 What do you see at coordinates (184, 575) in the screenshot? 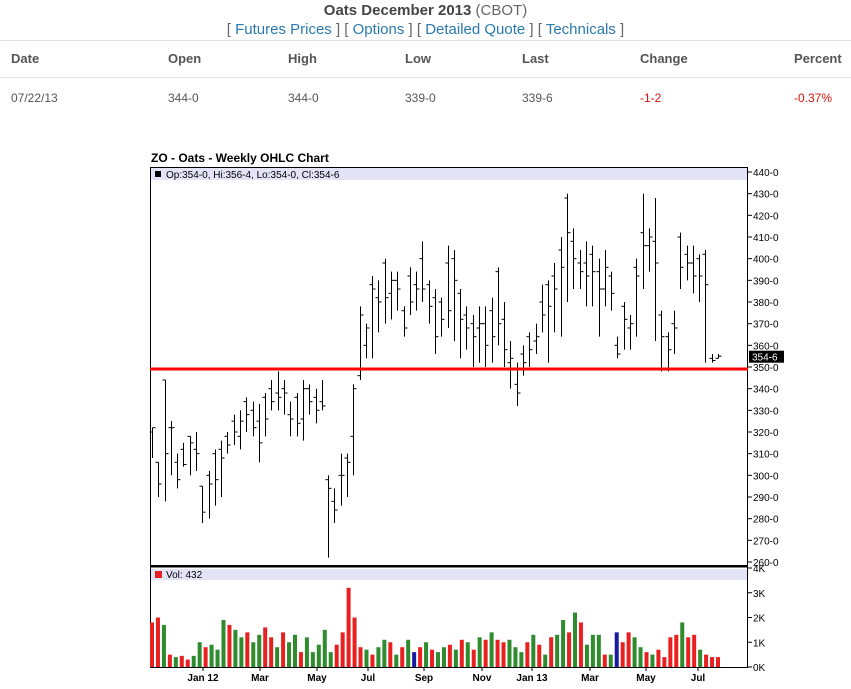
I see `volume-legend: Vol: 432` at bounding box center [184, 575].